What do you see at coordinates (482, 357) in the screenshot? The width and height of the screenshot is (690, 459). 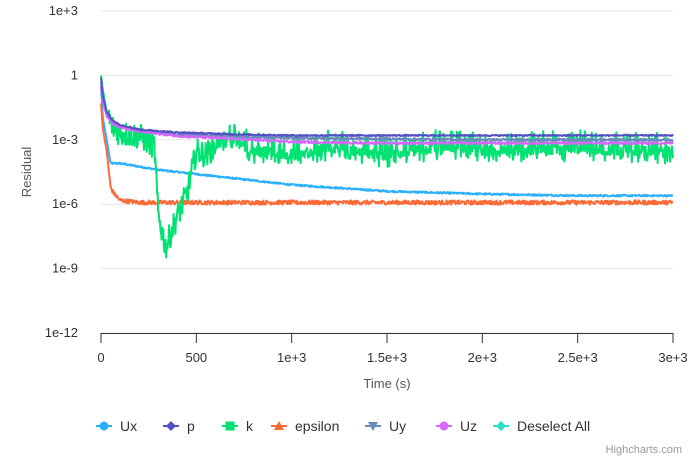 I see `x-tick-label: 2e+3` at bounding box center [482, 357].